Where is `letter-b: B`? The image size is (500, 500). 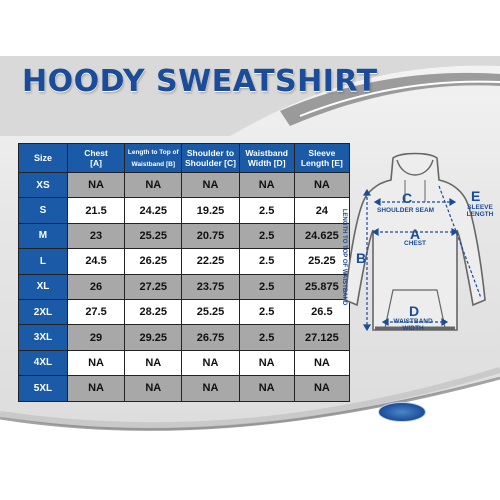 letter-b: B is located at coordinates (361, 258).